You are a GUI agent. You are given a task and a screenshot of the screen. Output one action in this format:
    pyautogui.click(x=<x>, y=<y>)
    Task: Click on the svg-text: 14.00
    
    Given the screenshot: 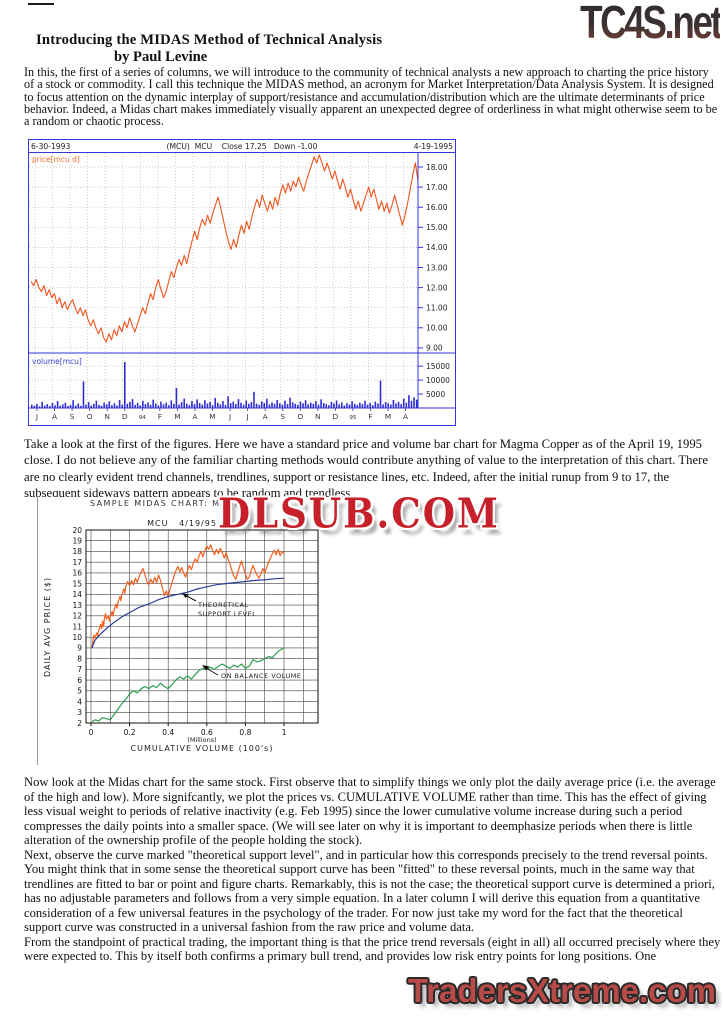 What is the action you would take?
    pyautogui.click(x=437, y=247)
    